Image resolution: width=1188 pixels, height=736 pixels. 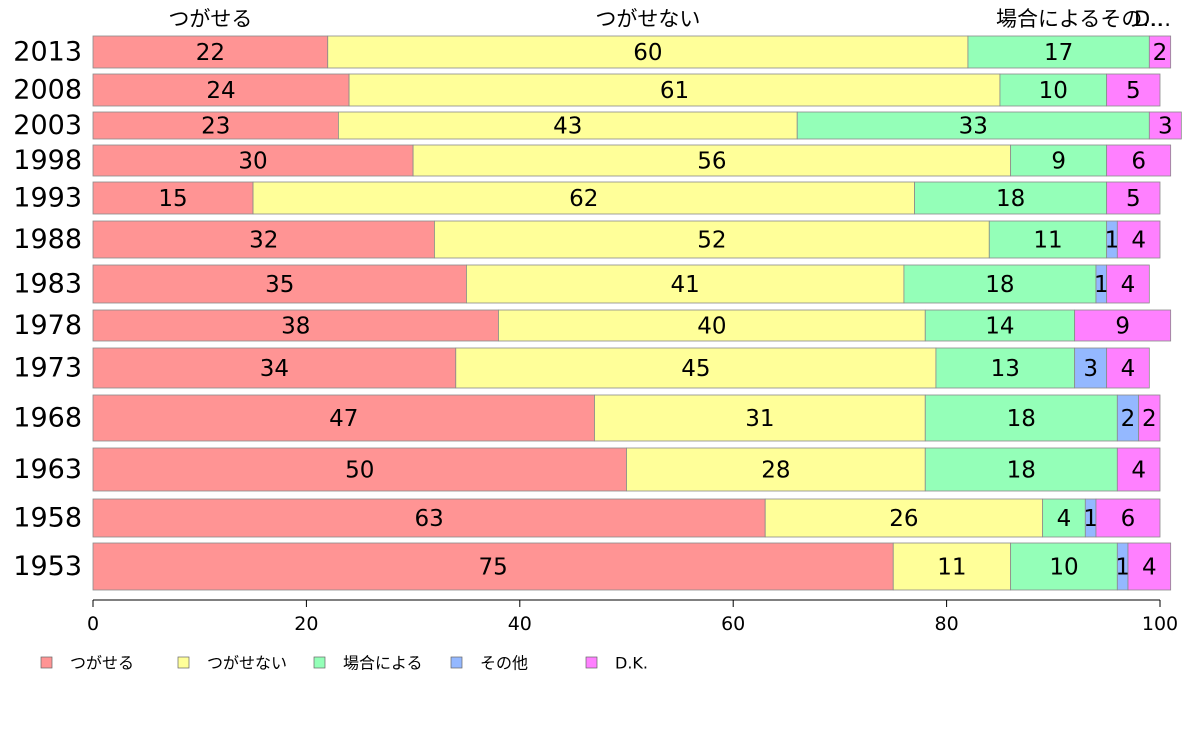 I want to click on legend-label-1: つがせない, so click(x=247, y=663).